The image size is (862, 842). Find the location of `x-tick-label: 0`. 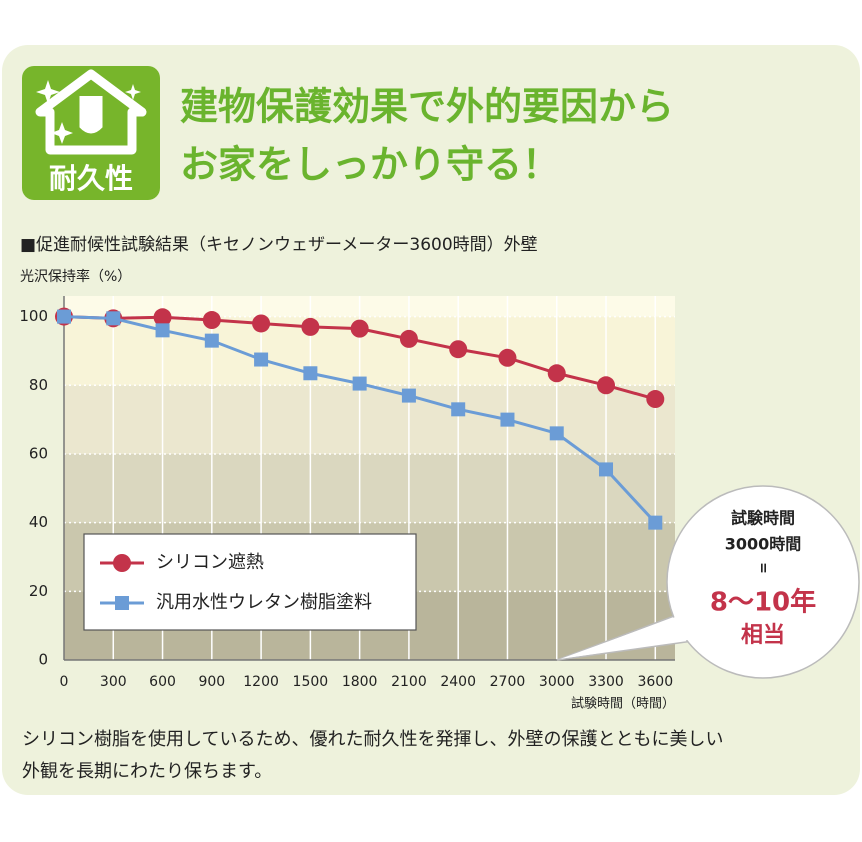

x-tick-label: 0 is located at coordinates (64, 682).